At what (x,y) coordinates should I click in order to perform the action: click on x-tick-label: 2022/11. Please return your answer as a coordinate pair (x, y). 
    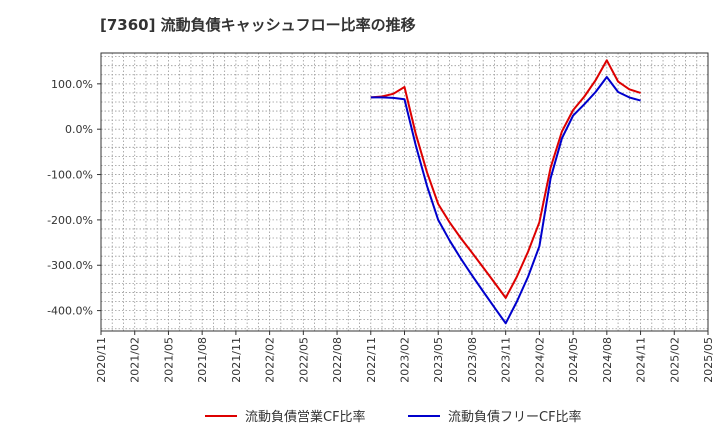
    Looking at the image, I should click on (371, 360).